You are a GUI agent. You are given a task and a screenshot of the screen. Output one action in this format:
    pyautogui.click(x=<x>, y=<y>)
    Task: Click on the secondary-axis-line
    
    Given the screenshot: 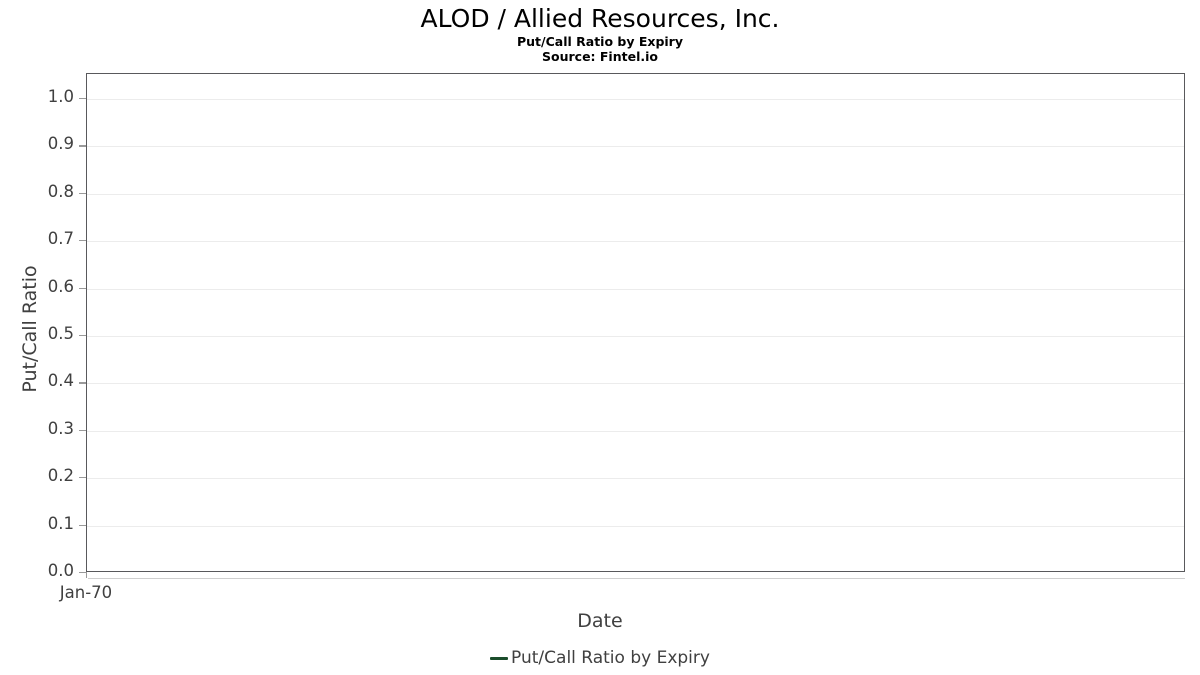 What is the action you would take?
    pyautogui.click(x=636, y=578)
    